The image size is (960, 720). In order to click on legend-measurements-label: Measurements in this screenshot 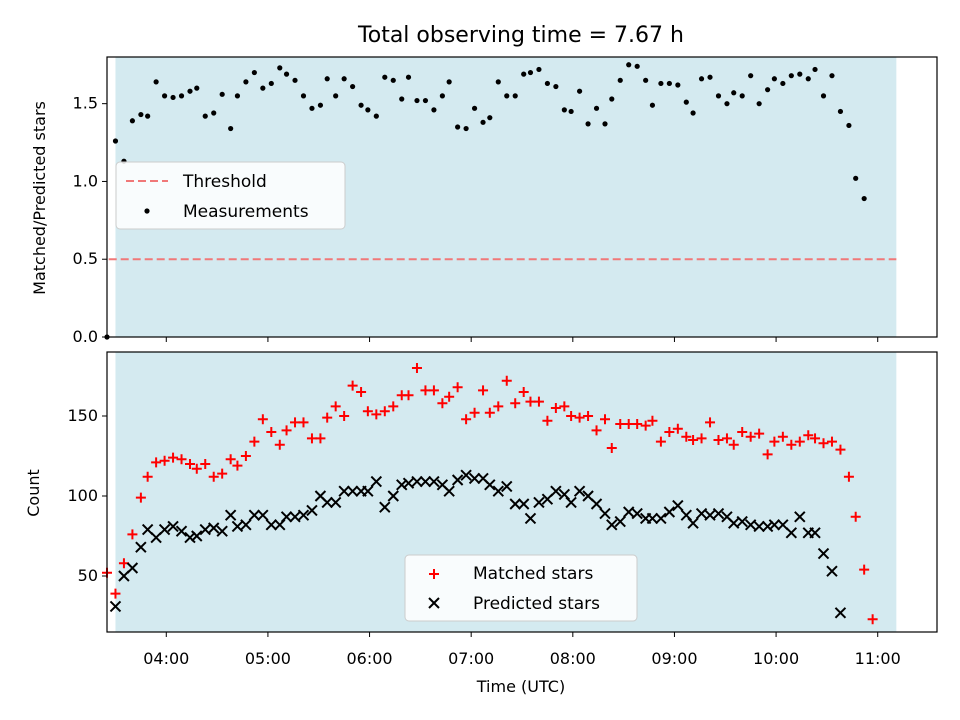, I will do `click(246, 212)`.